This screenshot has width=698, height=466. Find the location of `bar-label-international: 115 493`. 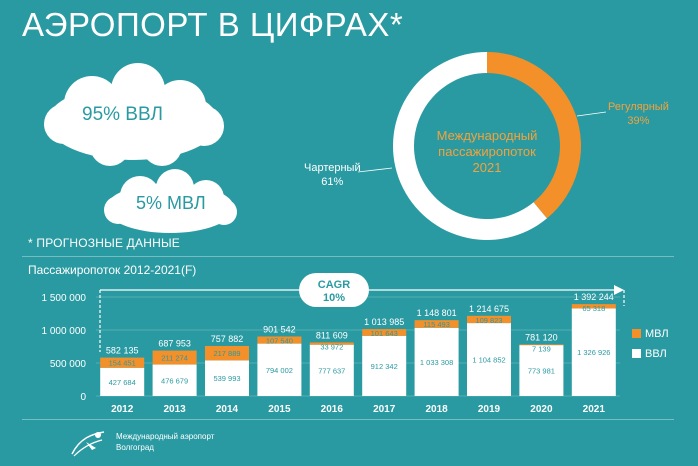

bar-label-international: 115 493 is located at coordinates (436, 324).